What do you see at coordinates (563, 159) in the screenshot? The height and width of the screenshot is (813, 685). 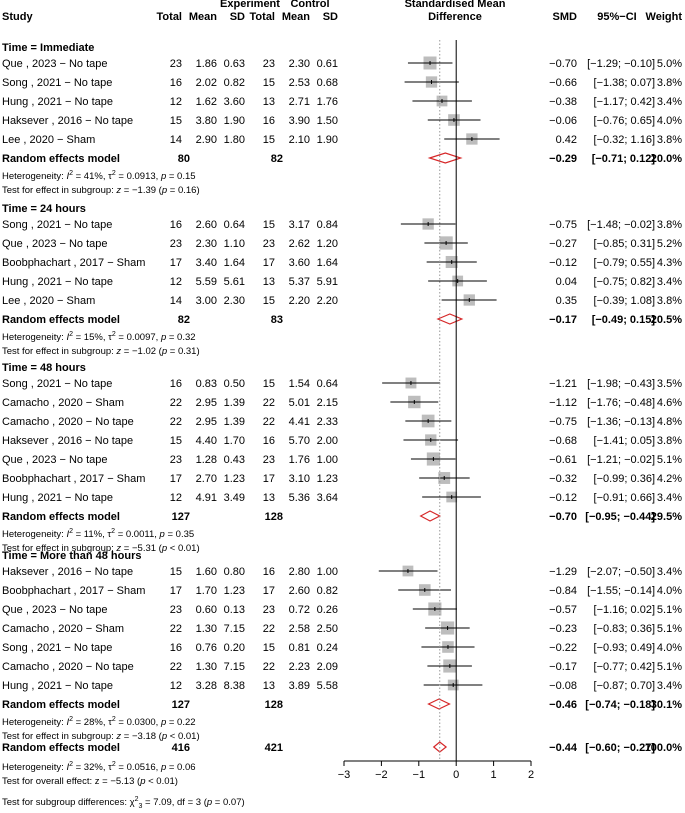 I see `pooled-smd: −0.29` at bounding box center [563, 159].